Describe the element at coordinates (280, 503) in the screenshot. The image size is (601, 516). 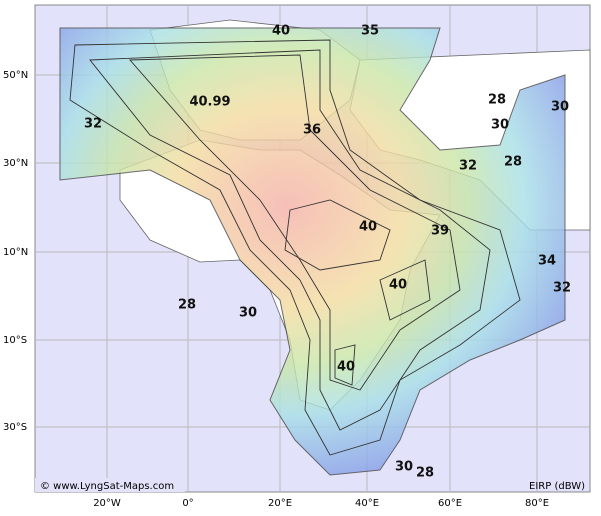
I see `lon-label: 20°E` at that location.